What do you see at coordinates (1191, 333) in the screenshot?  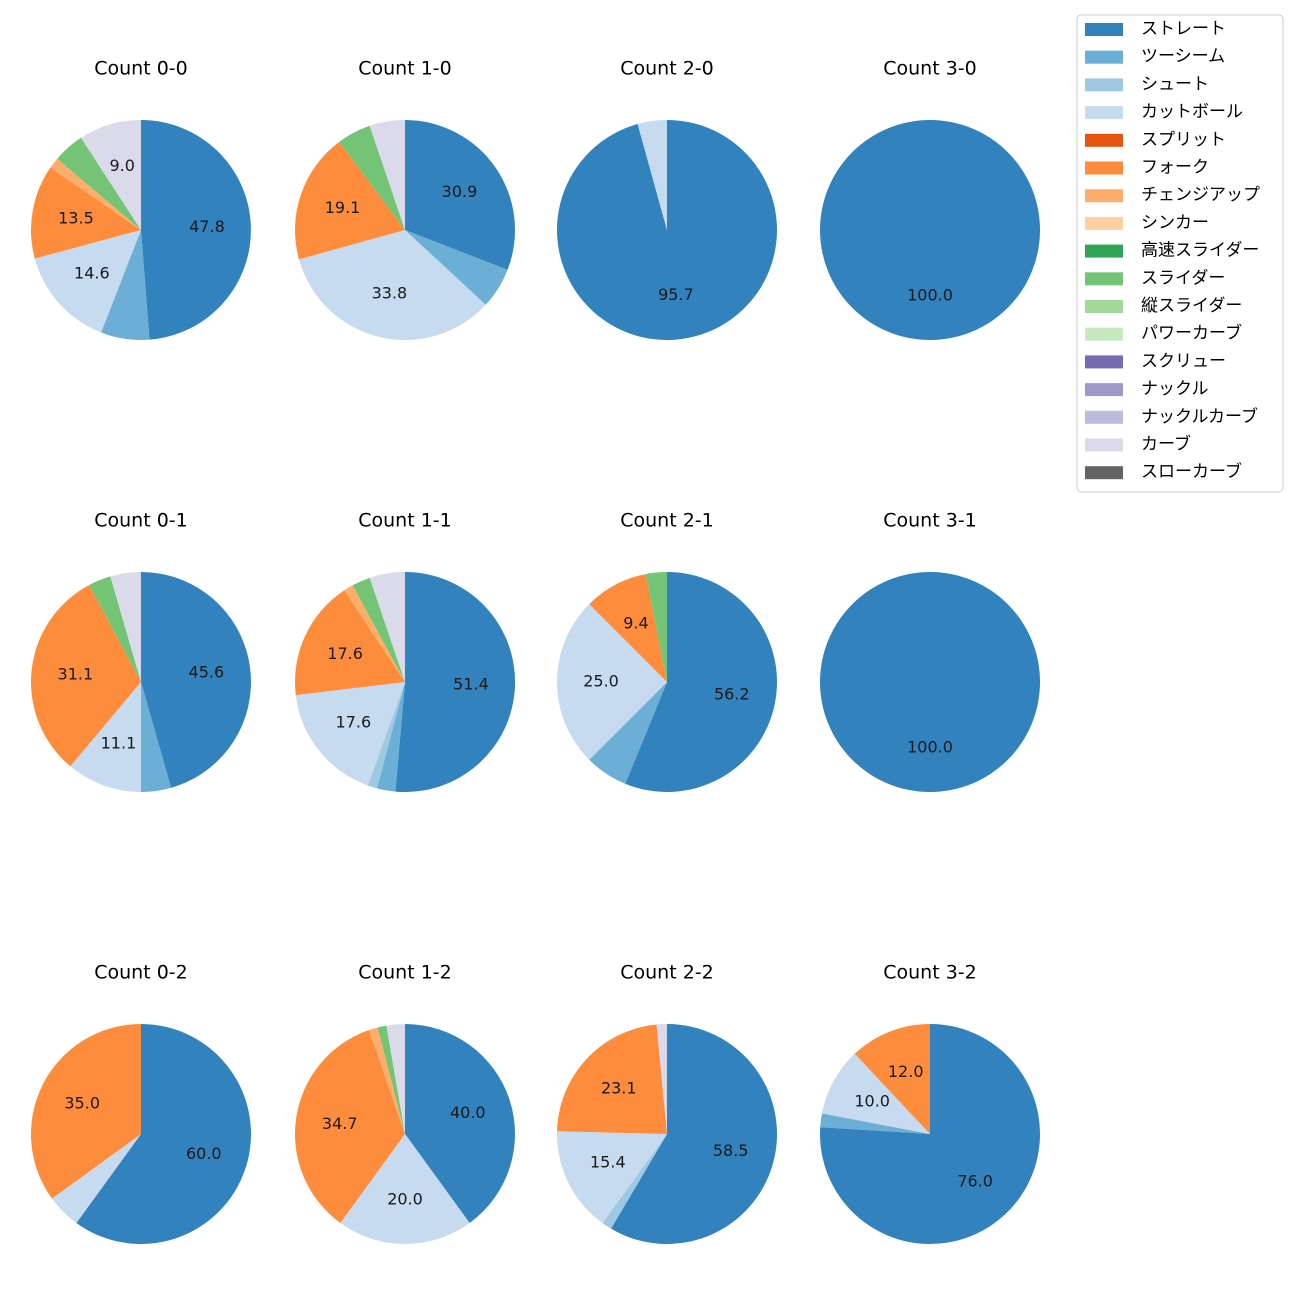 I see `legend-label: パワーカーブ` at bounding box center [1191, 333].